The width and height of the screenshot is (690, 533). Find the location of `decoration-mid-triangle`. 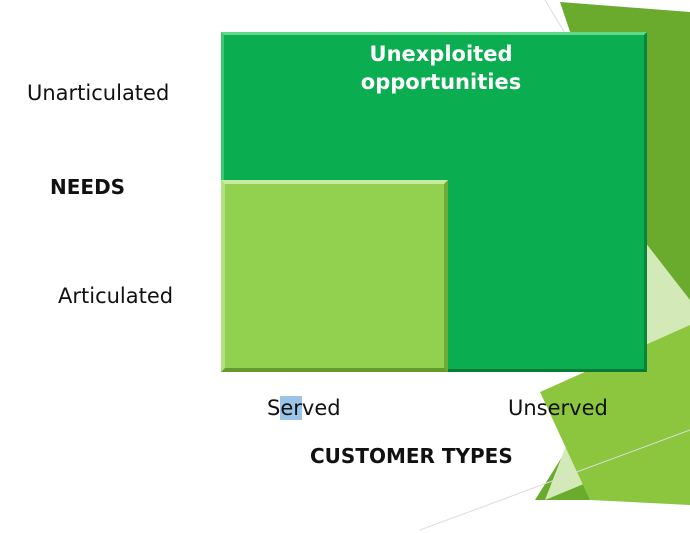

decoration-mid-triangle is located at coordinates (615, 415).